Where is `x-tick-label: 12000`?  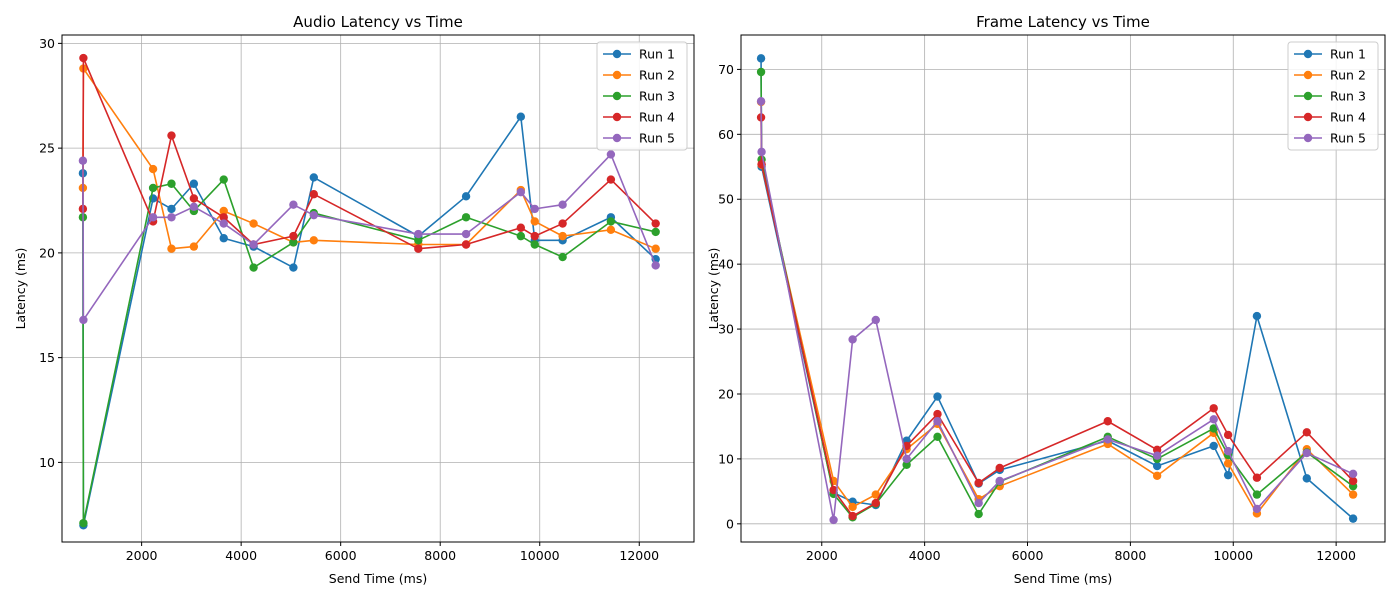
x-tick-label: 12000 is located at coordinates (1336, 555).